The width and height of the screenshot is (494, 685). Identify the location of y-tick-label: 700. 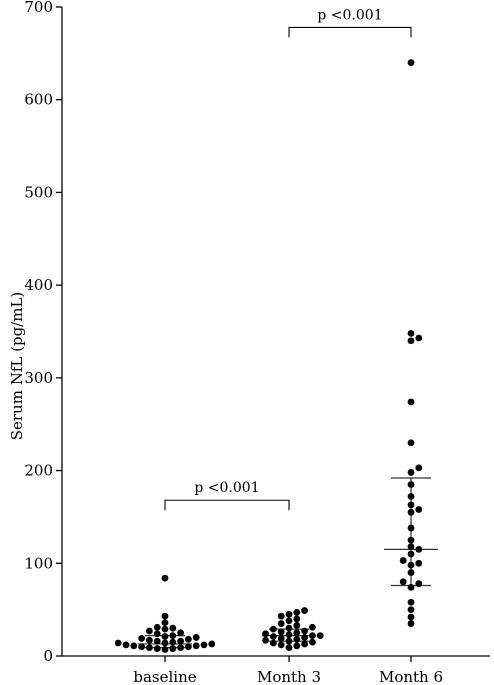
(38, 8).